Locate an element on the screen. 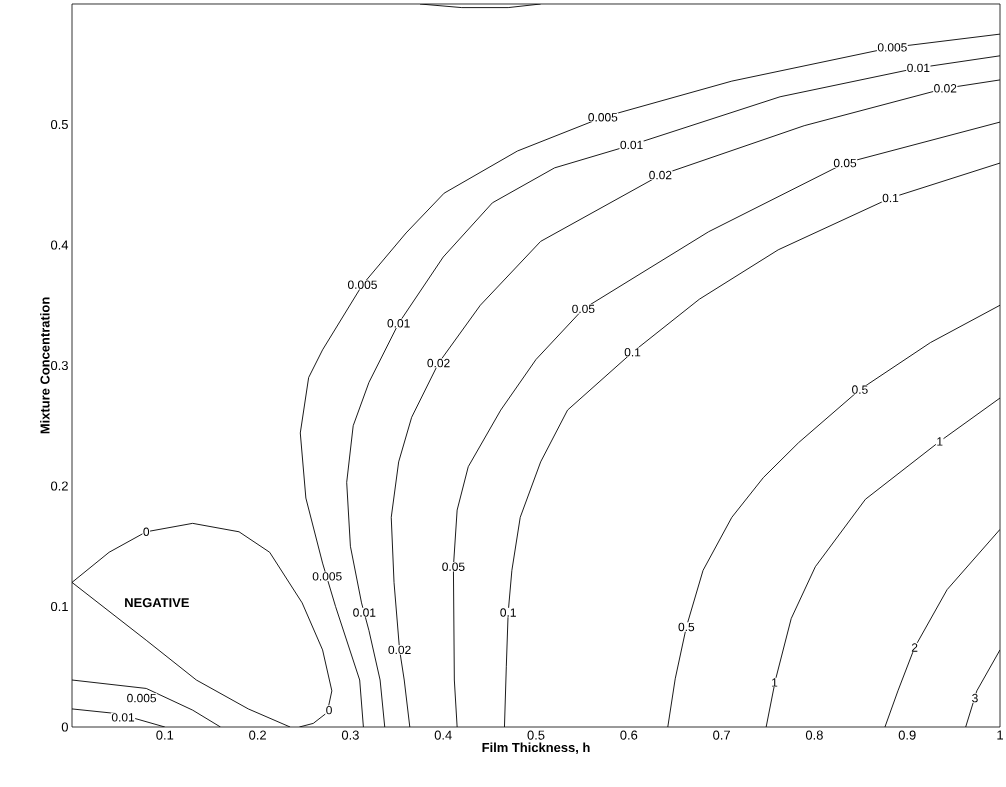  annotation: 2 is located at coordinates (914, 647).